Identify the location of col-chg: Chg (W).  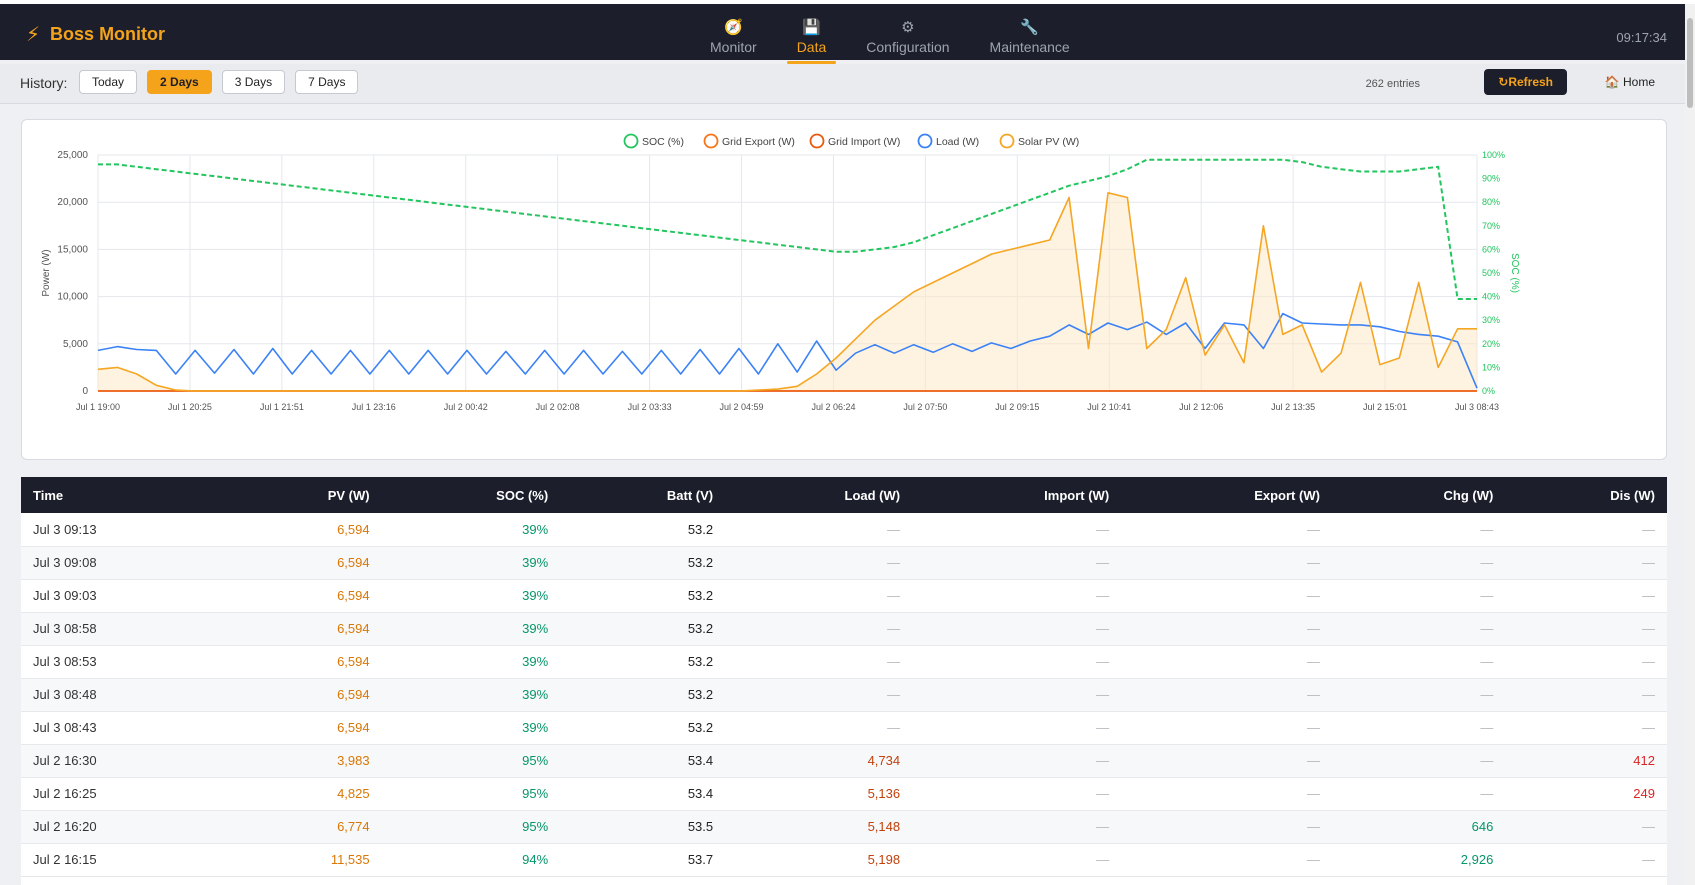
(1468, 495).